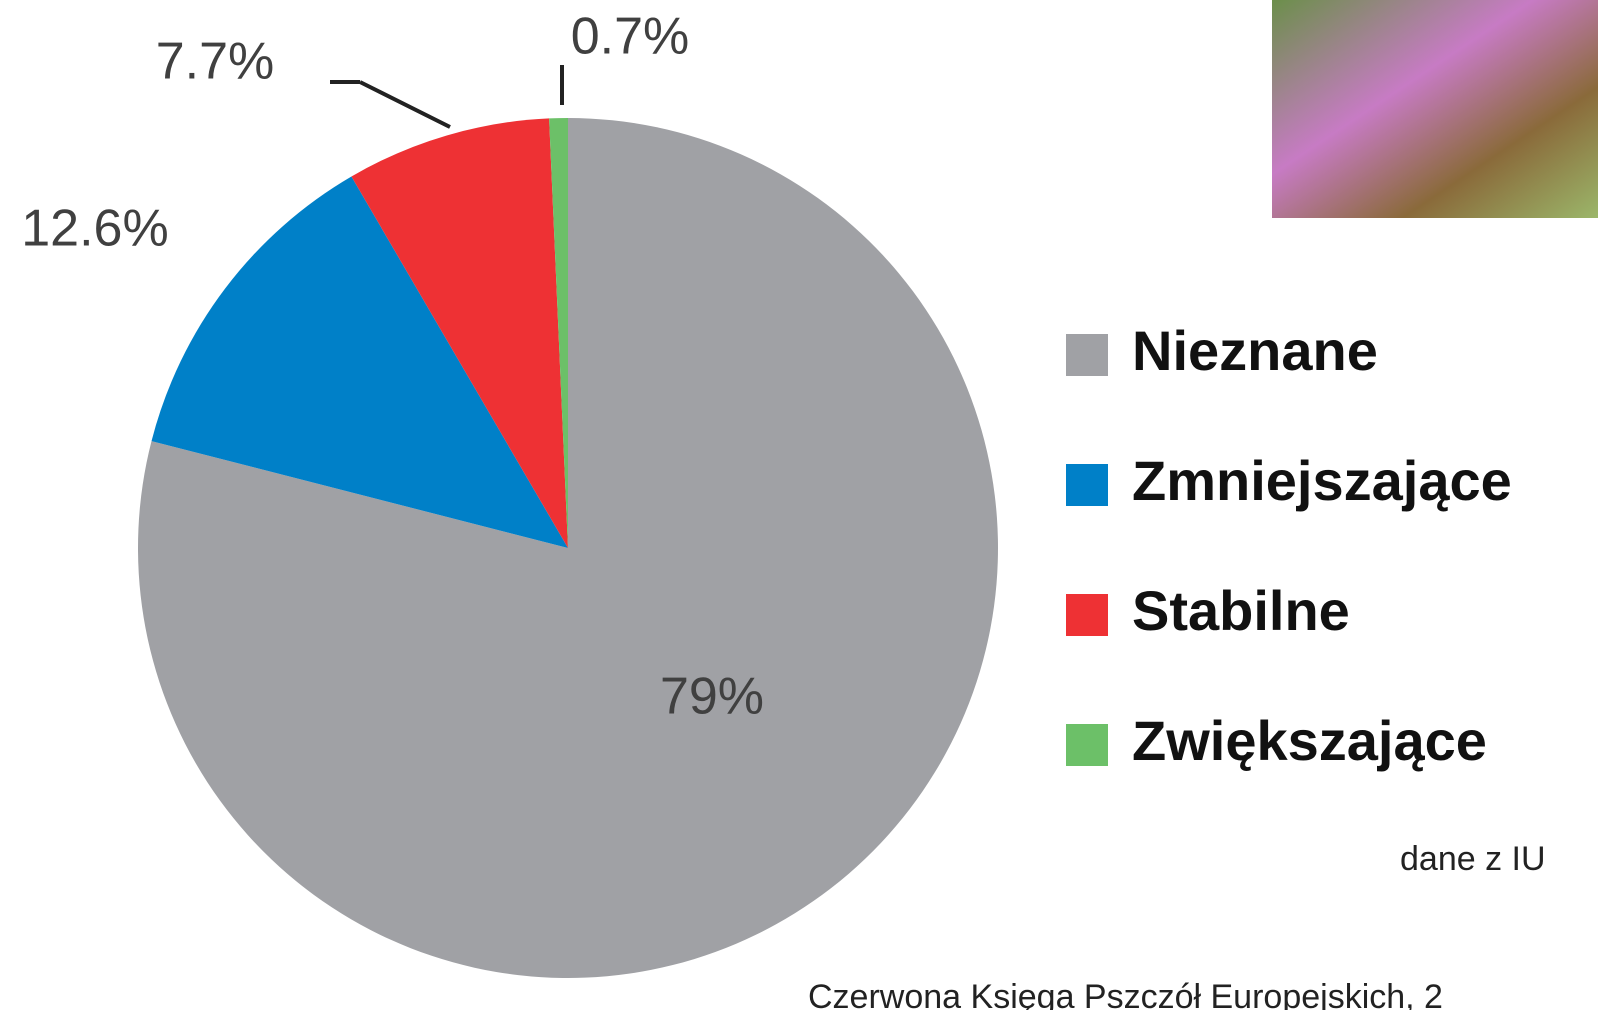 The height and width of the screenshot is (1010, 1598). What do you see at coordinates (94, 229) in the screenshot?
I see `data-label: 12.6%` at bounding box center [94, 229].